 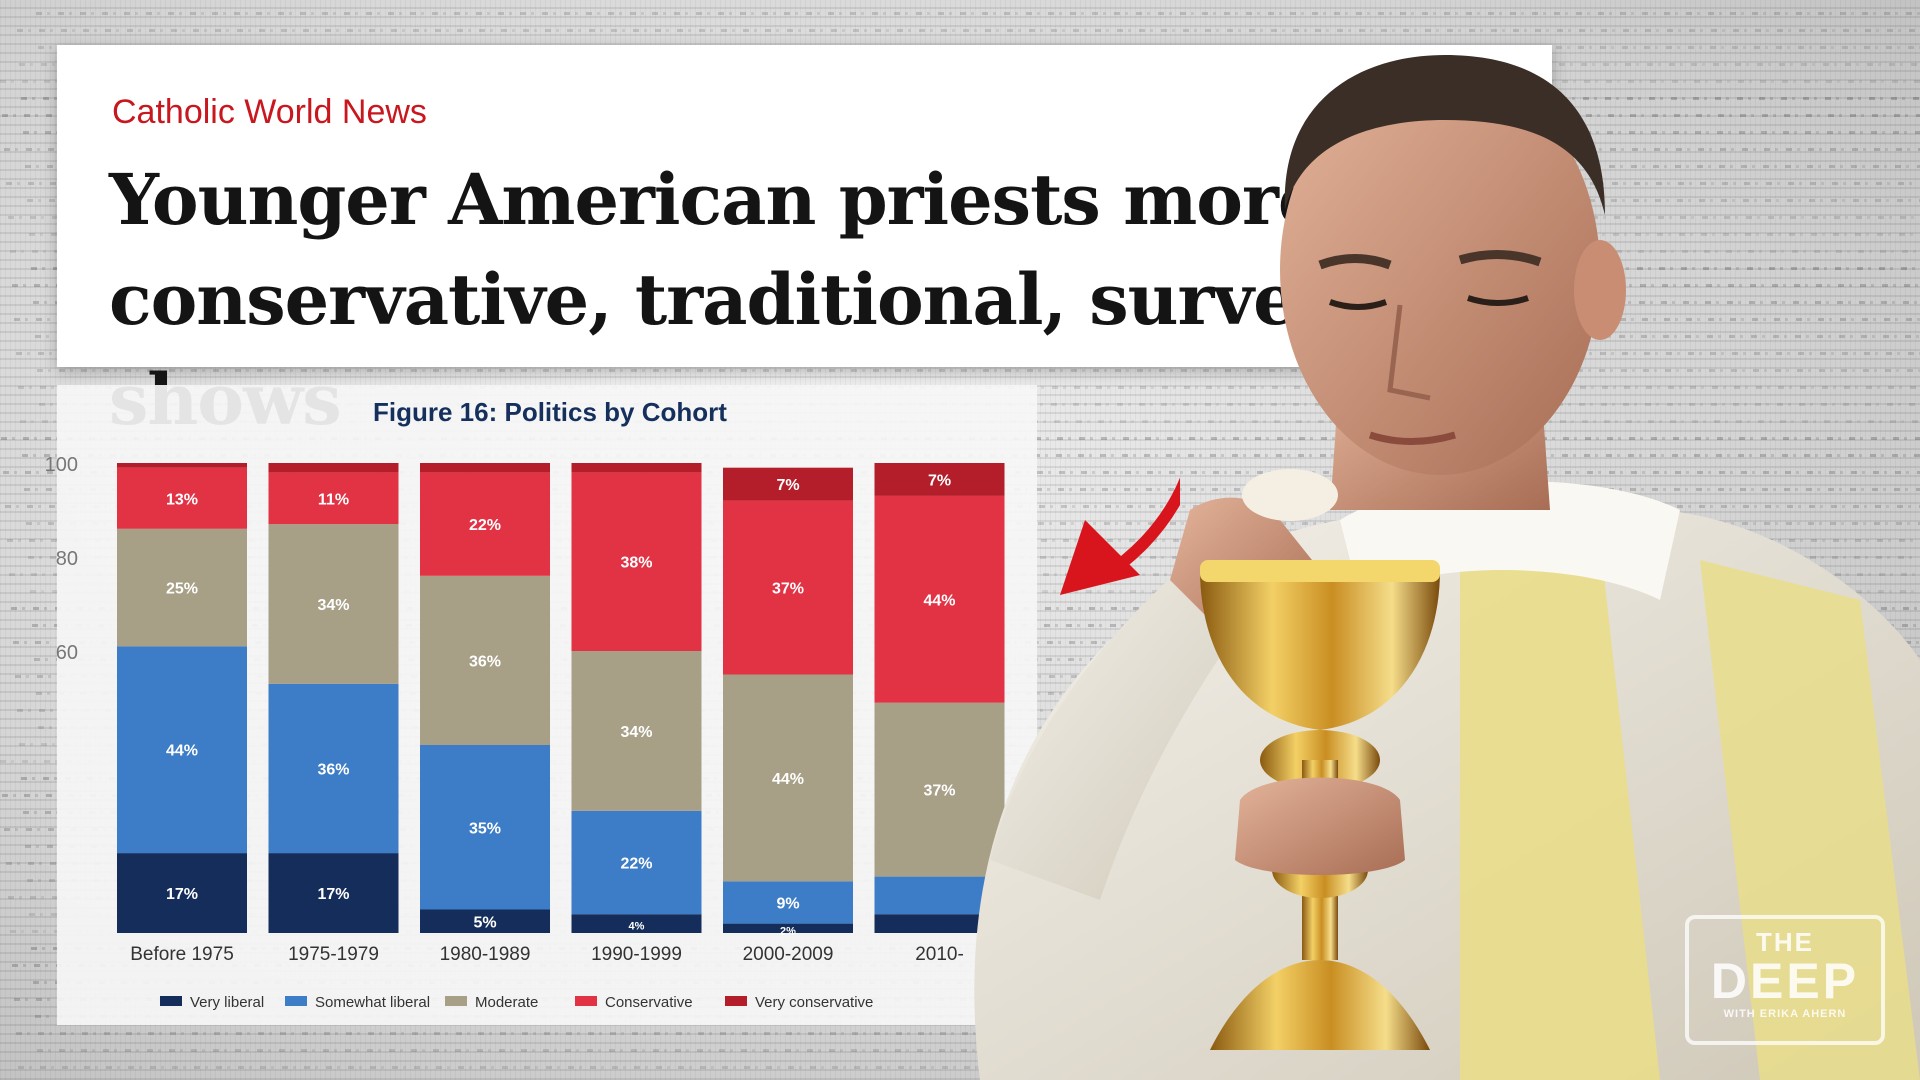 I want to click on legend-label: Moderate, so click(x=506, y=1002).